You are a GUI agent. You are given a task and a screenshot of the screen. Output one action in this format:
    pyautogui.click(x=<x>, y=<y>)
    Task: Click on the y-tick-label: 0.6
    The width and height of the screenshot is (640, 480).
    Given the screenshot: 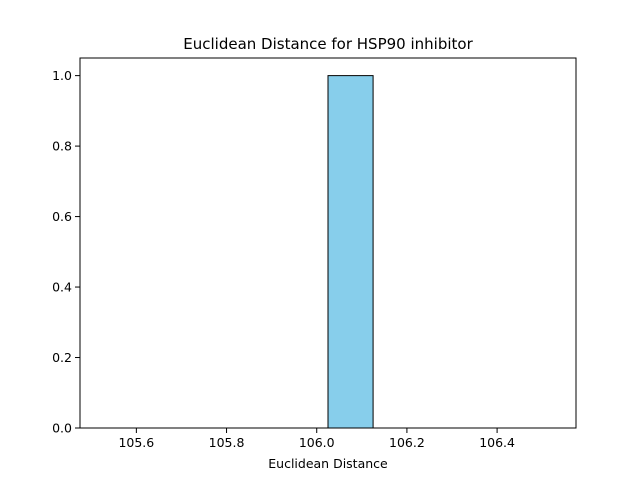 What is the action you would take?
    pyautogui.click(x=62, y=216)
    